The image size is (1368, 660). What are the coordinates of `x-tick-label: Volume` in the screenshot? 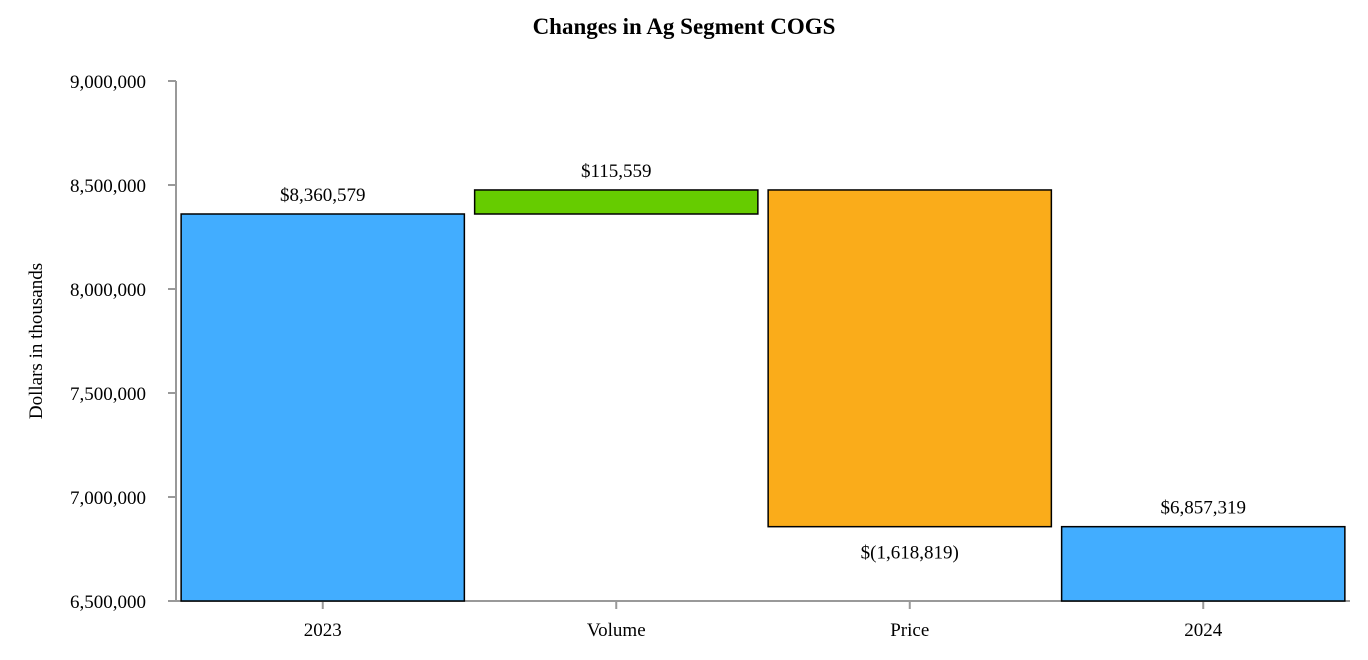 It's located at (616, 630).